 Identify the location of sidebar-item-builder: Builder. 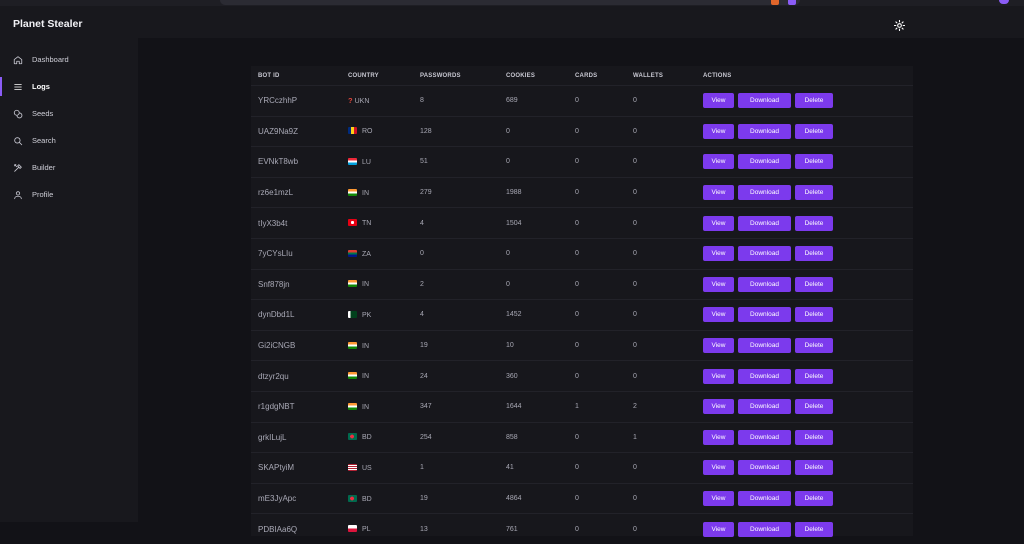
(69, 167).